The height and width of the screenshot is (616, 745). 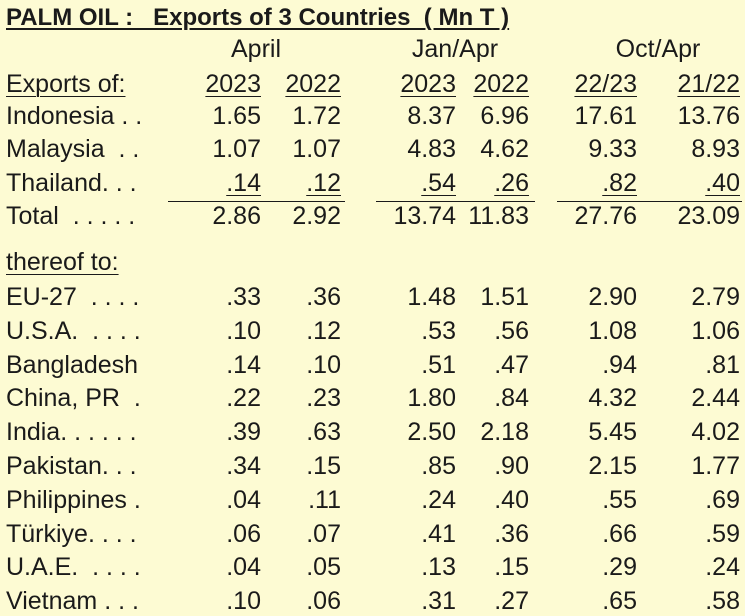 I want to click on table-cell: 9.33, so click(x=612, y=149).